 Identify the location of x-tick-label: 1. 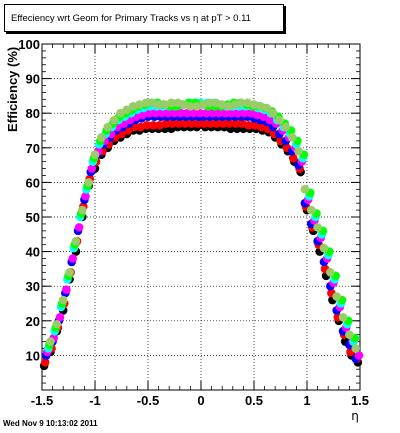
(306, 400).